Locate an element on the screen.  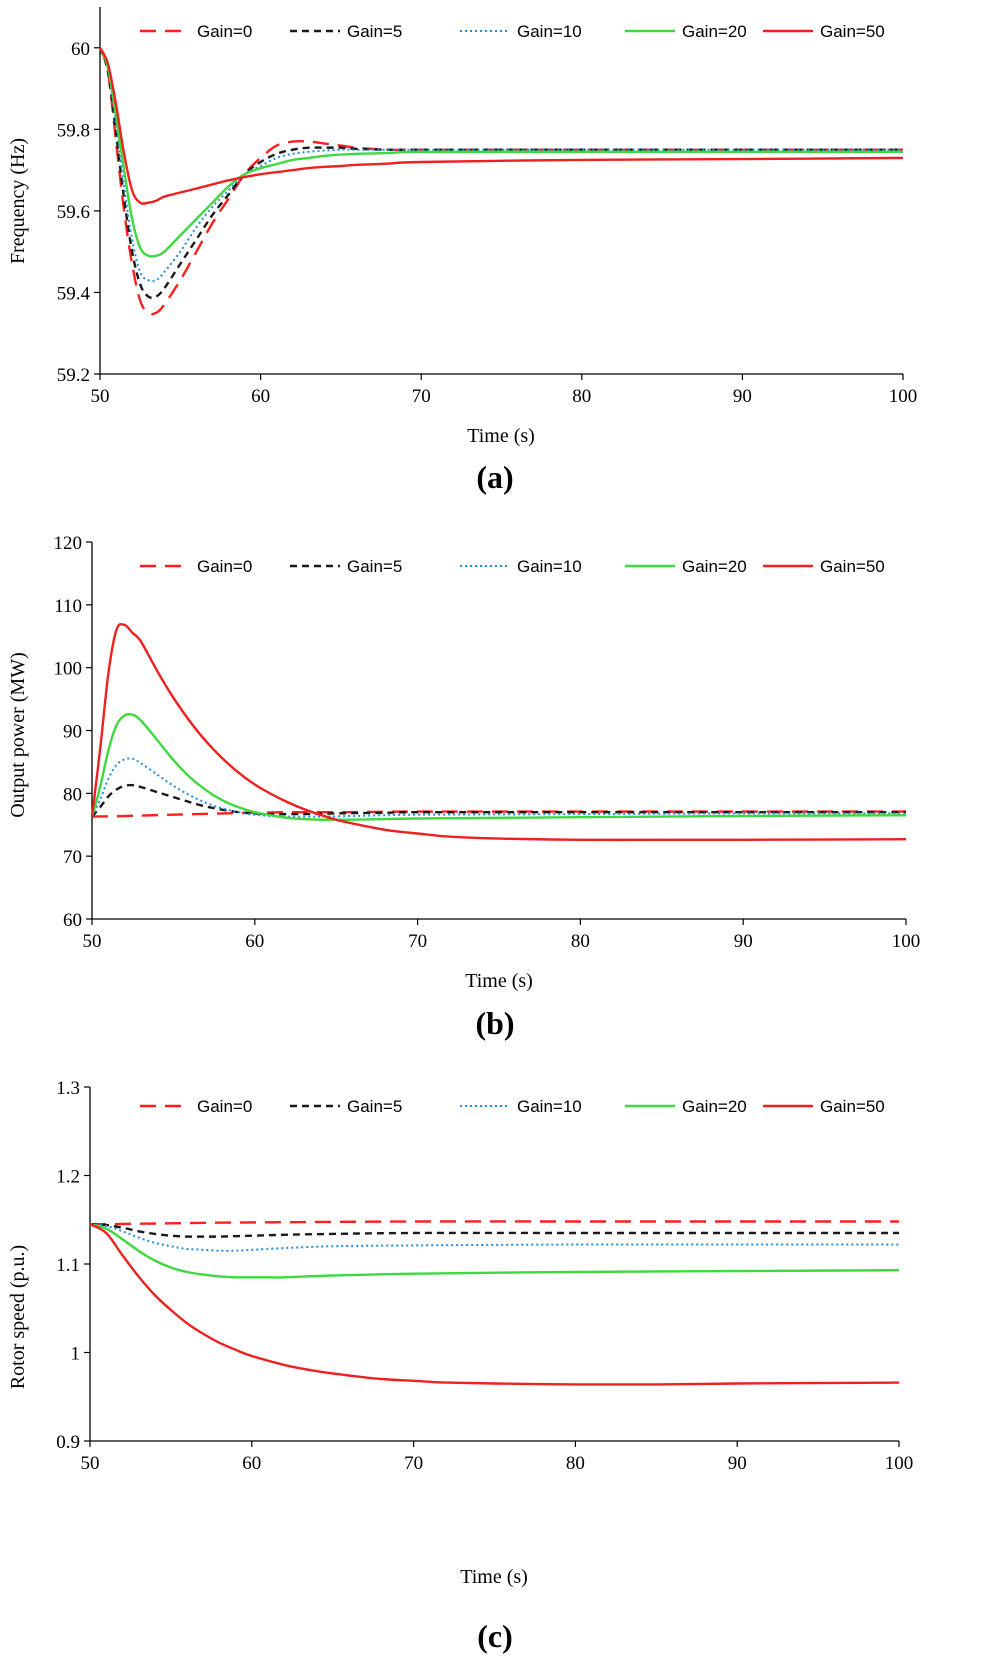
chart-b-y-axis-label: Output power (MW) is located at coordinates (18, 735).